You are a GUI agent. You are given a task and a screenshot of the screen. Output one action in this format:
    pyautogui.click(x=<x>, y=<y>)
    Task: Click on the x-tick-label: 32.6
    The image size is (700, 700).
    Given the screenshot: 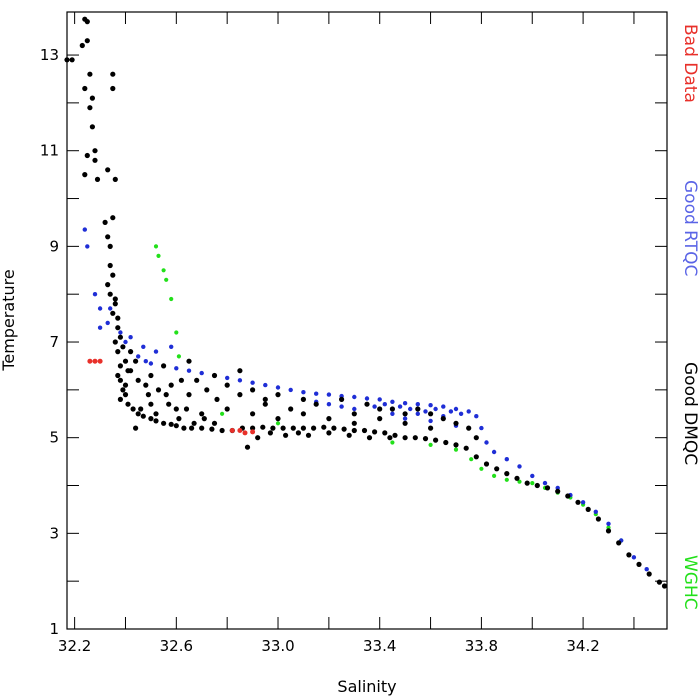 What is the action you would take?
    pyautogui.click(x=176, y=646)
    